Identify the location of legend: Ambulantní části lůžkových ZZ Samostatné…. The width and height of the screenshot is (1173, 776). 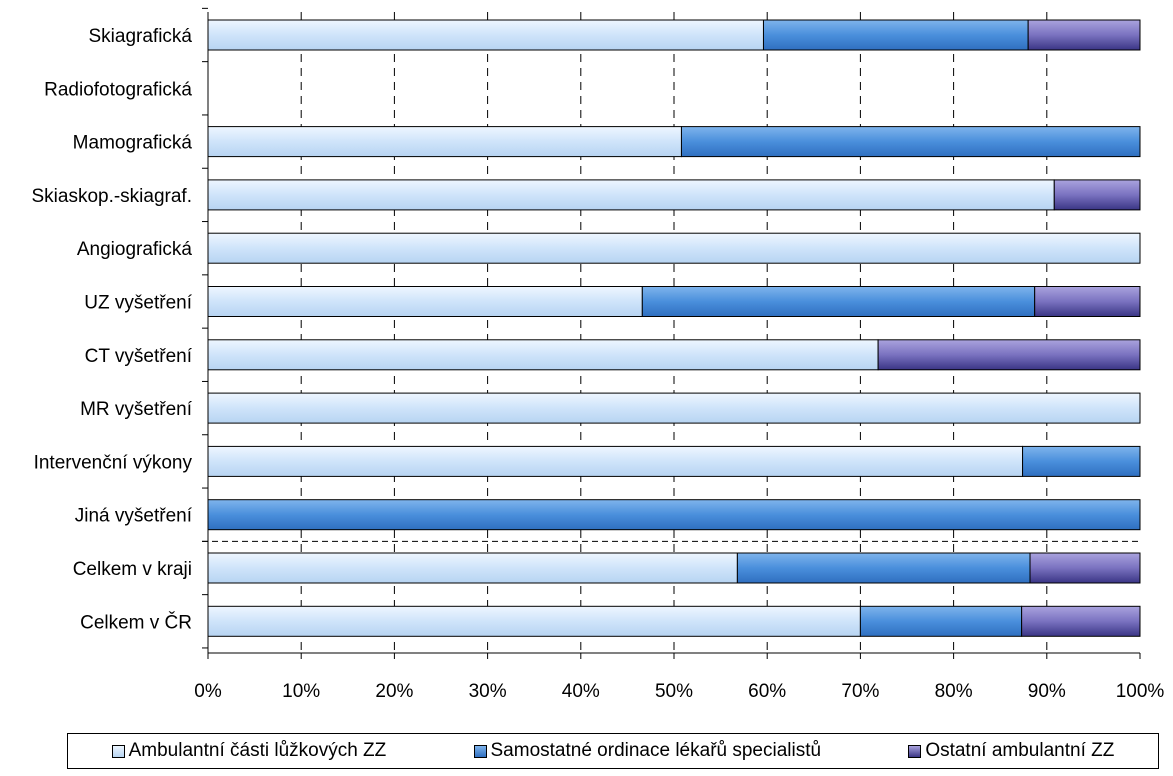
(613, 751).